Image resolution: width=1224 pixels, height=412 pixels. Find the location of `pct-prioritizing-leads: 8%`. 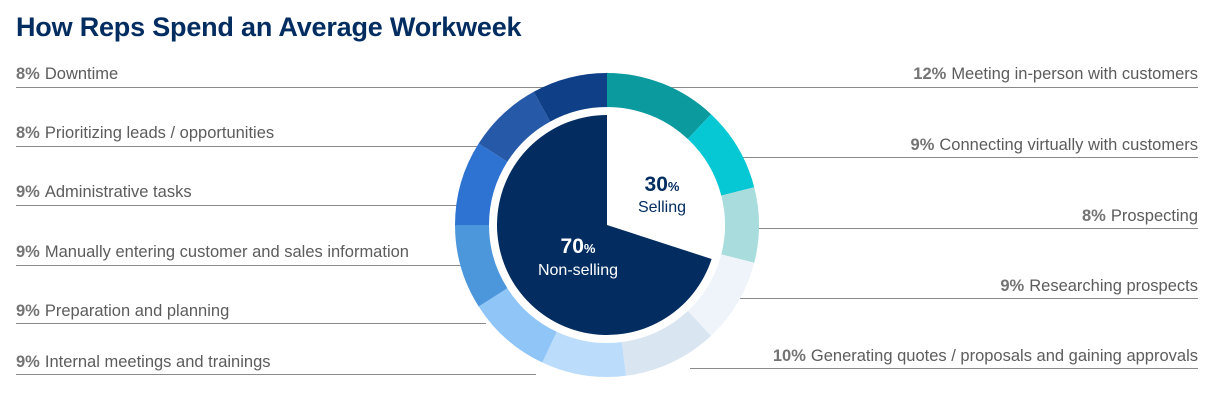

pct-prioritizing-leads: 8% is located at coordinates (28, 133).